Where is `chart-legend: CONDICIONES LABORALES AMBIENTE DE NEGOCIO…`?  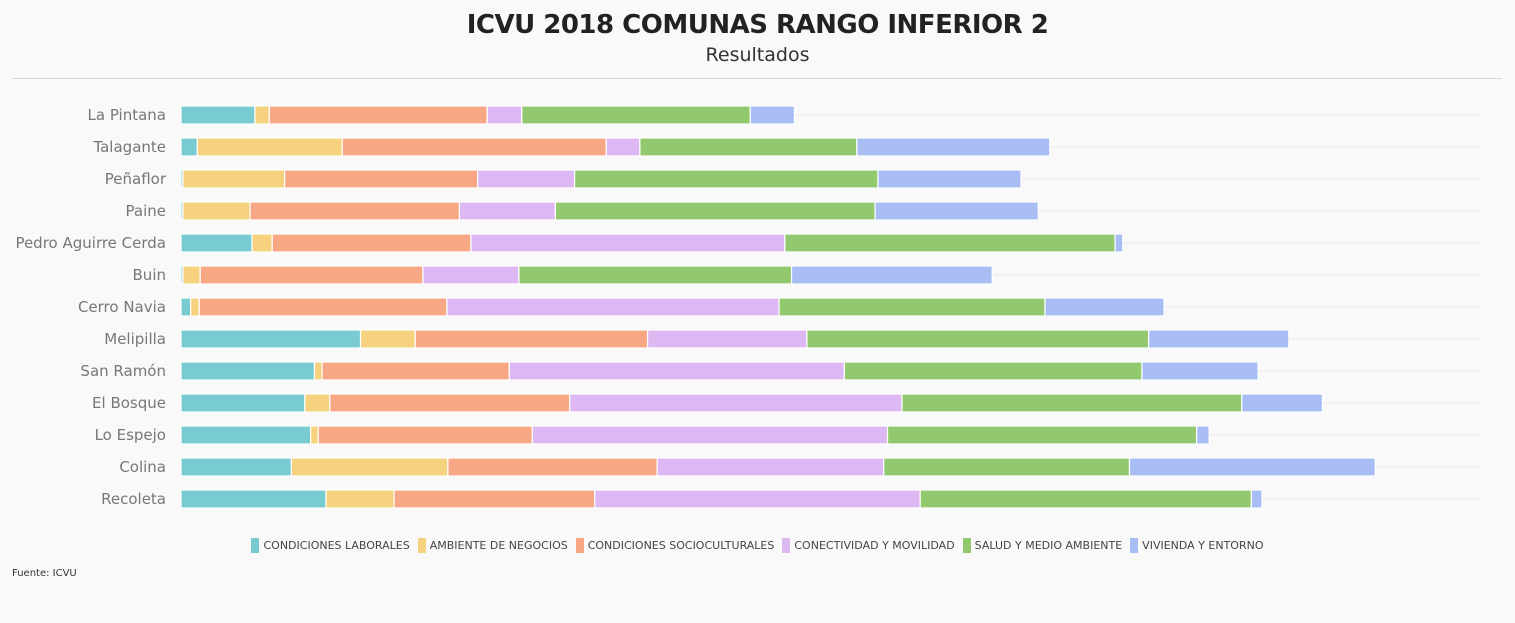
chart-legend: CONDICIONES LABORALES AMBIENTE DE NEGOCIO… is located at coordinates (757, 545).